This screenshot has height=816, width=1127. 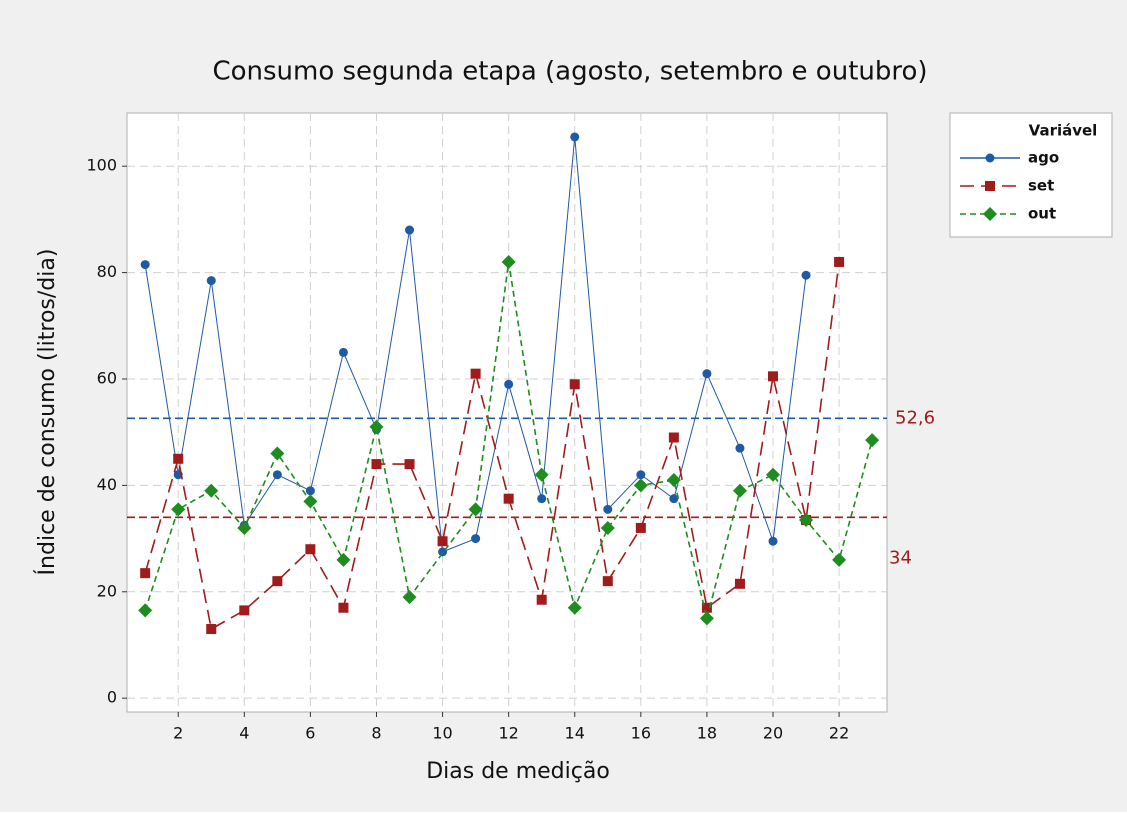 What do you see at coordinates (112, 697) in the screenshot?
I see `y-tick-label: 0` at bounding box center [112, 697].